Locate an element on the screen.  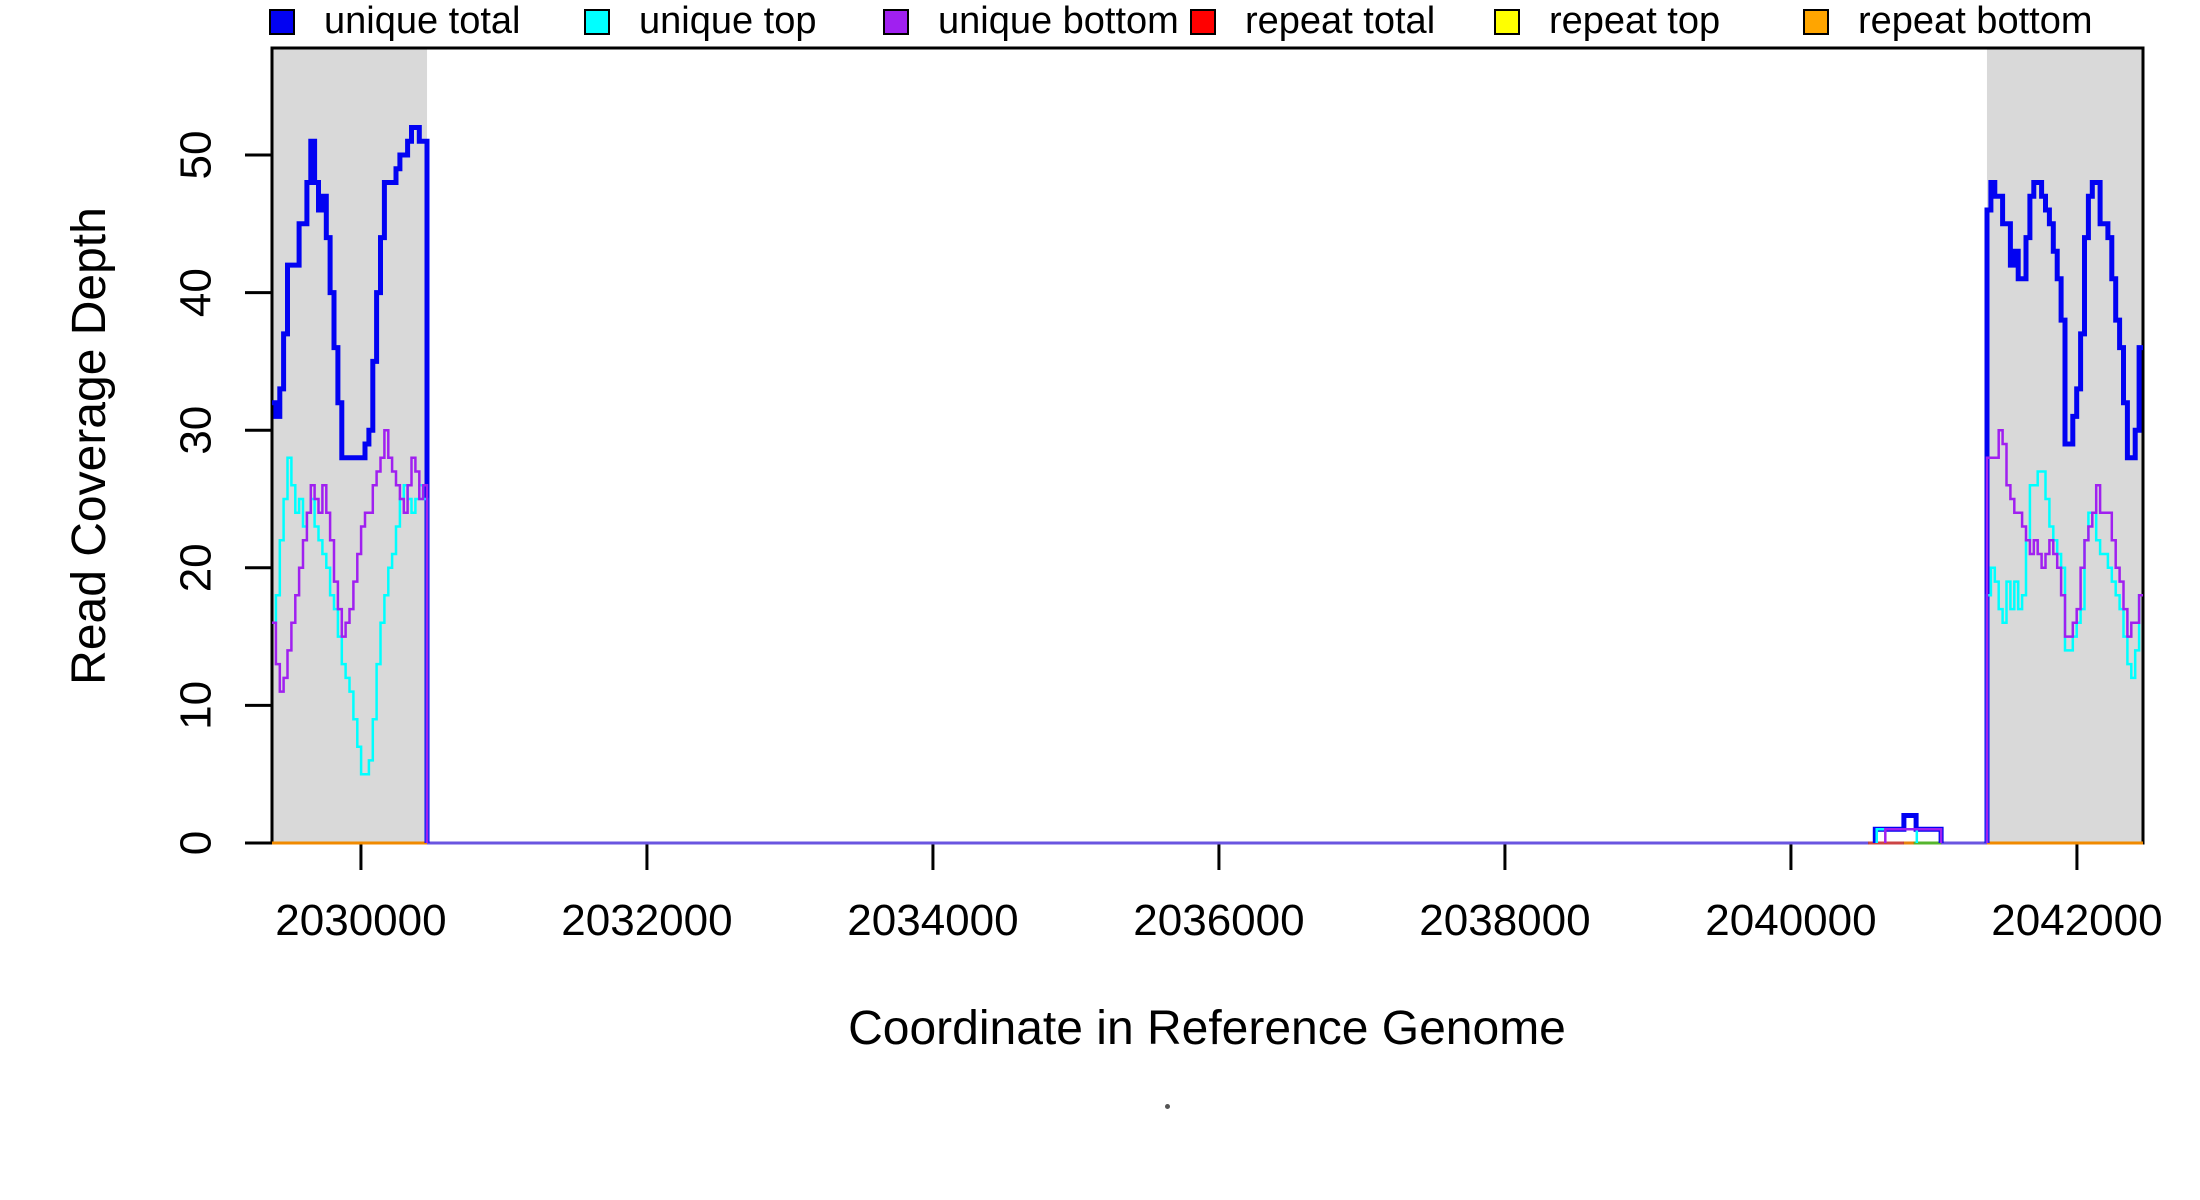
x-tick-label: 2038000 is located at coordinates (1504, 920).